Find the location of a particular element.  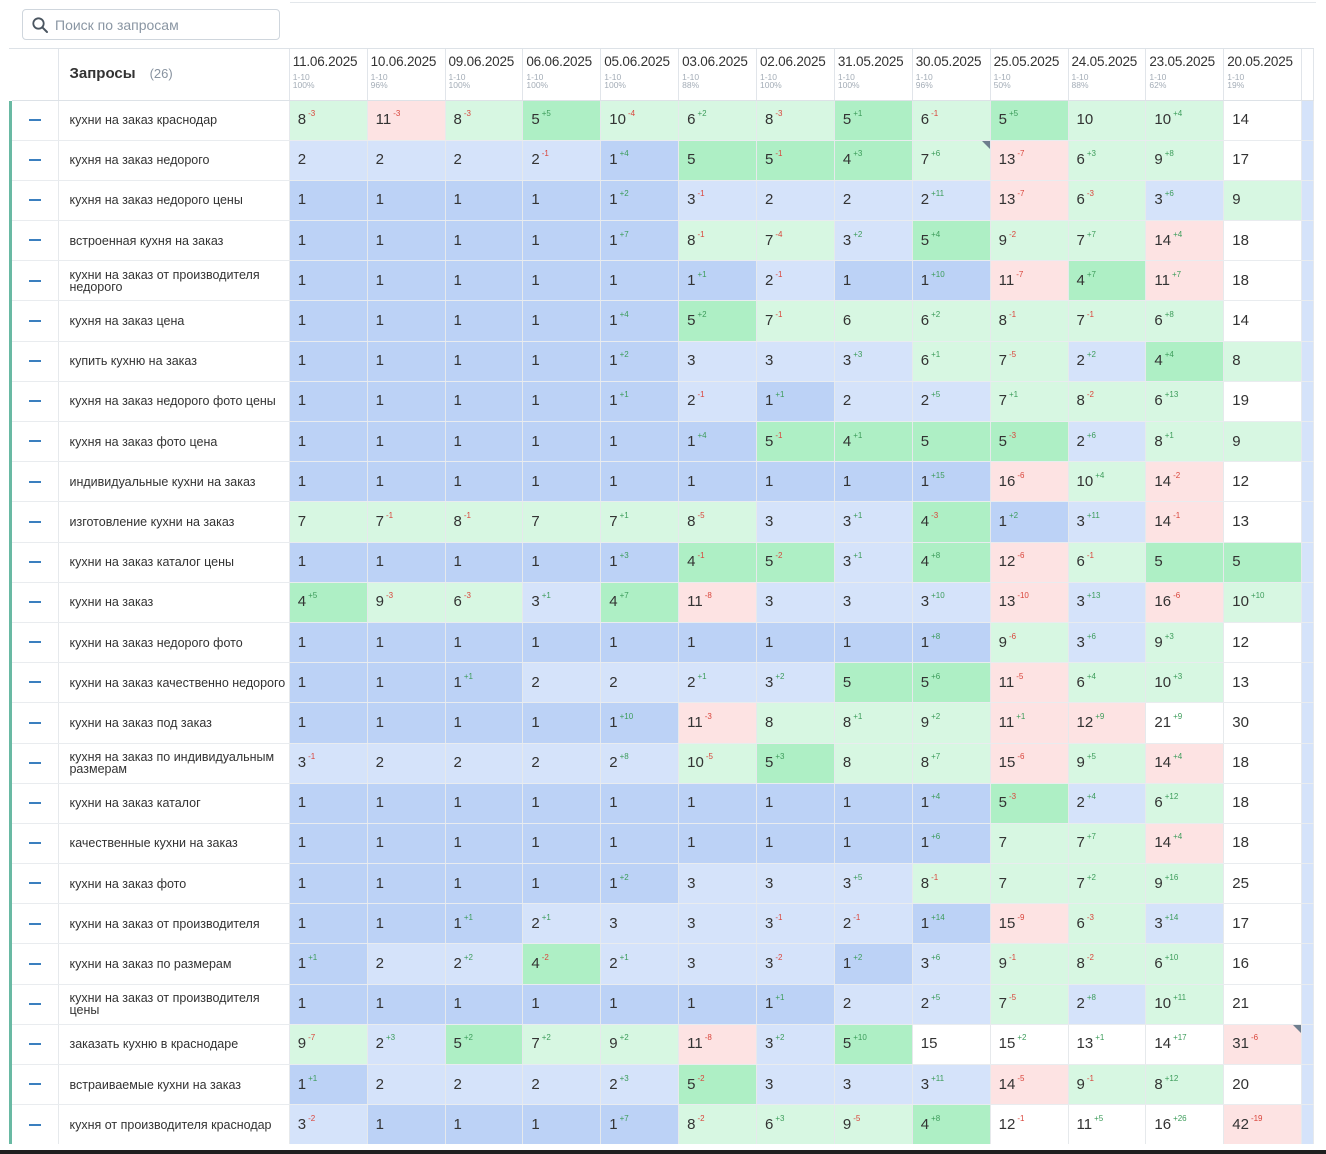

position-cell: 11 +1 is located at coordinates (1029, 723).